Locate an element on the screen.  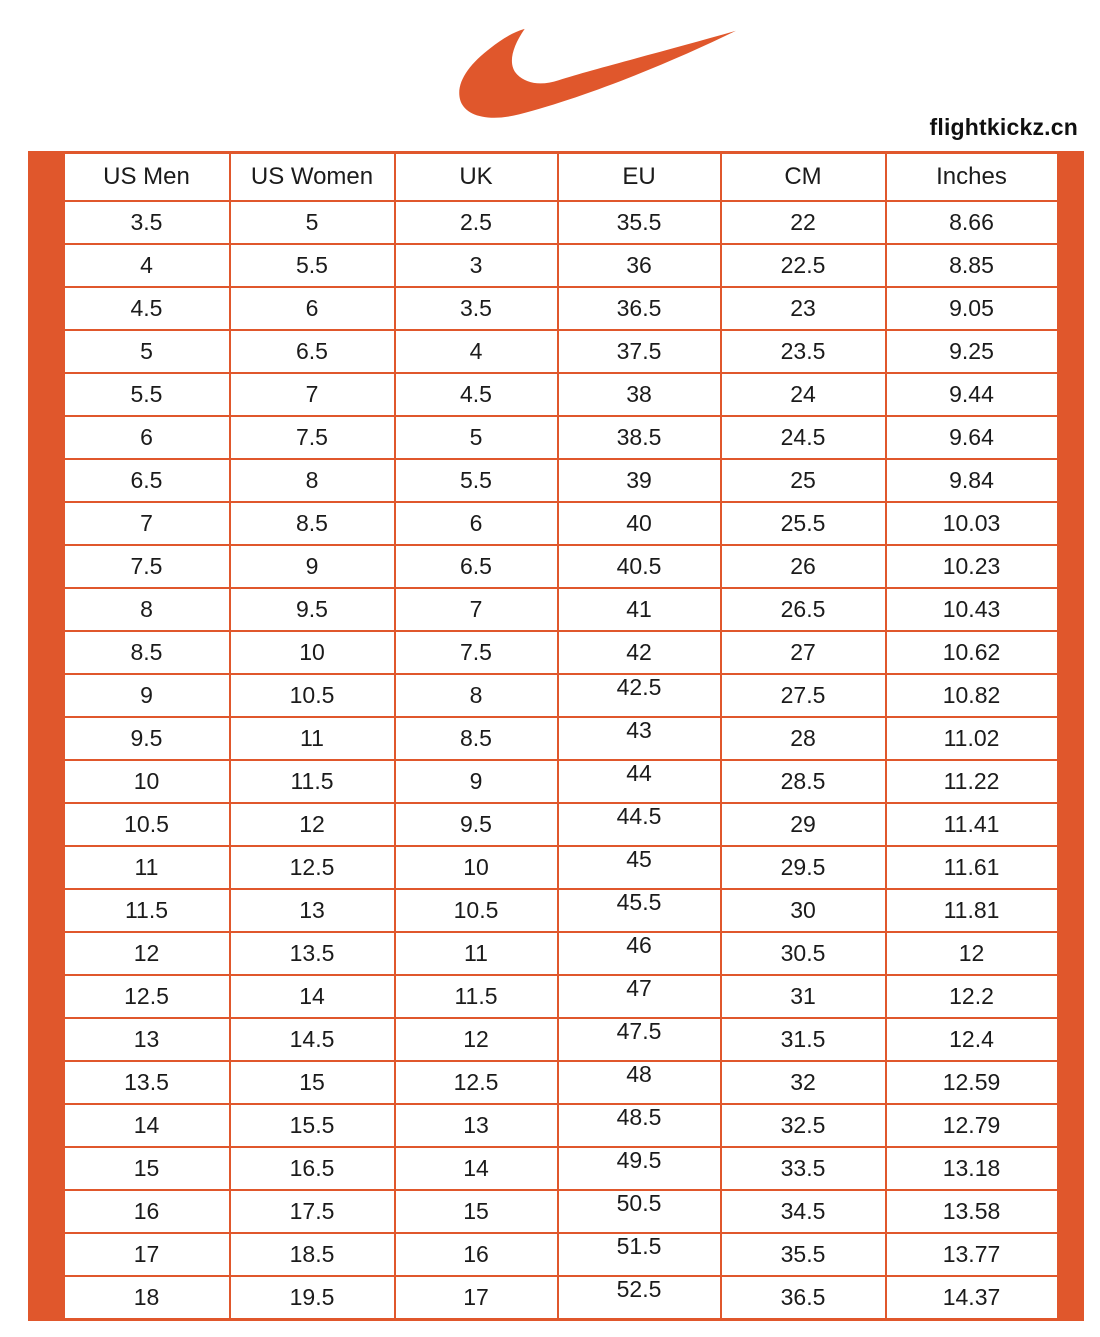
table-row: 10 11.5 9 44 28.5 11.22 is located at coordinates (556, 781).